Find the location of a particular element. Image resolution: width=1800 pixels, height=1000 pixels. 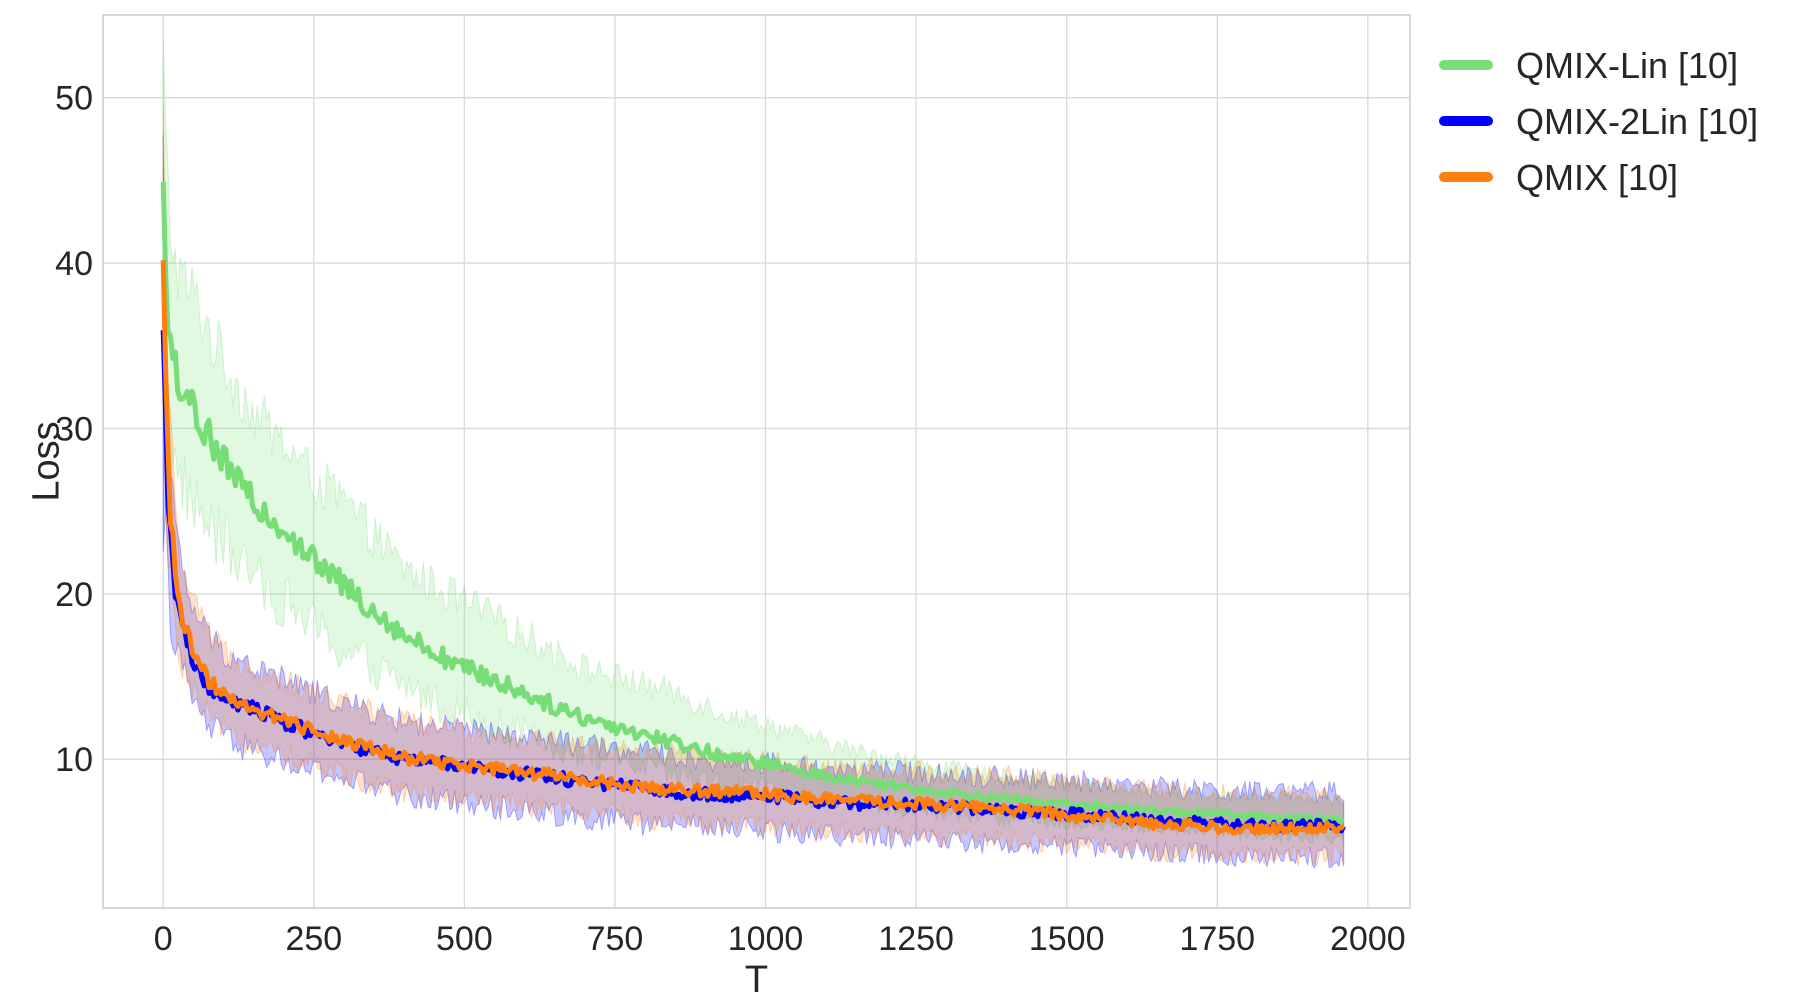

x-tick-label: 250 is located at coordinates (313, 939).